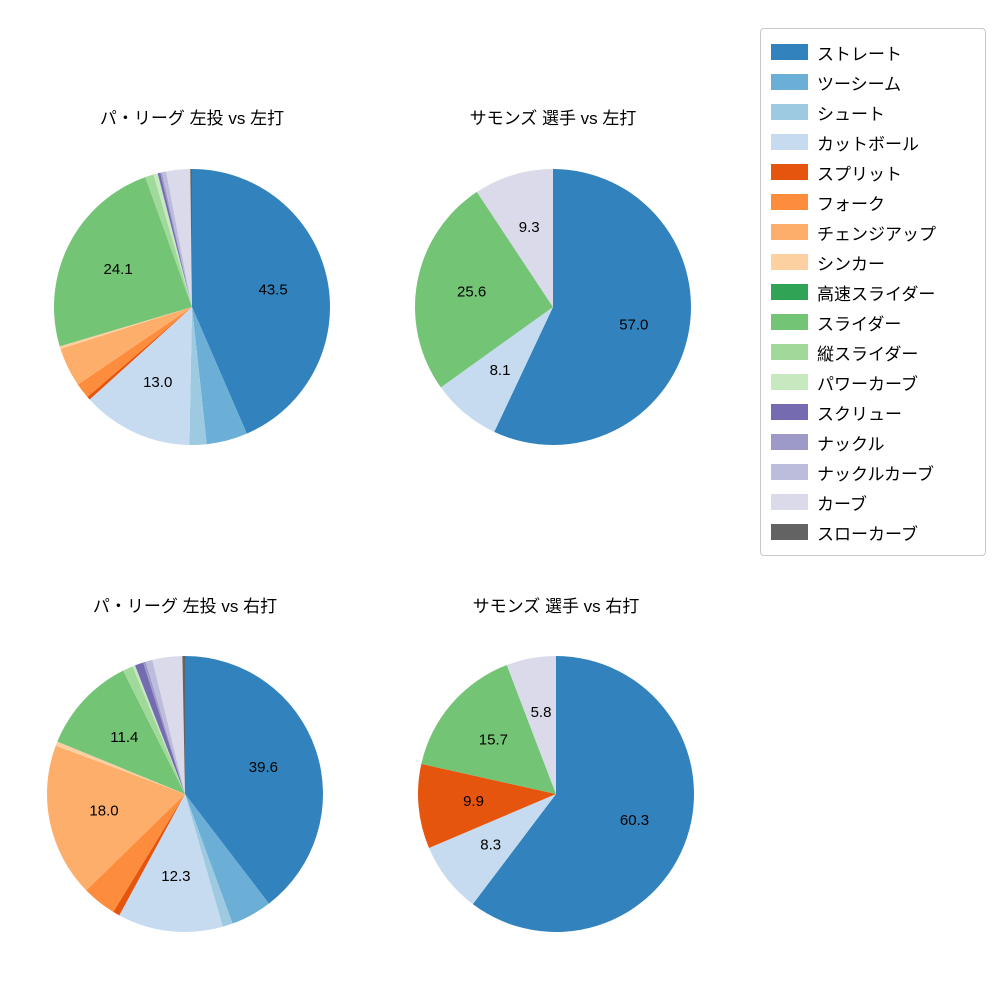 This screenshot has width=1000, height=1000. Describe the element at coordinates (876, 234) in the screenshot. I see `legend-label: チェンジアップ` at that location.